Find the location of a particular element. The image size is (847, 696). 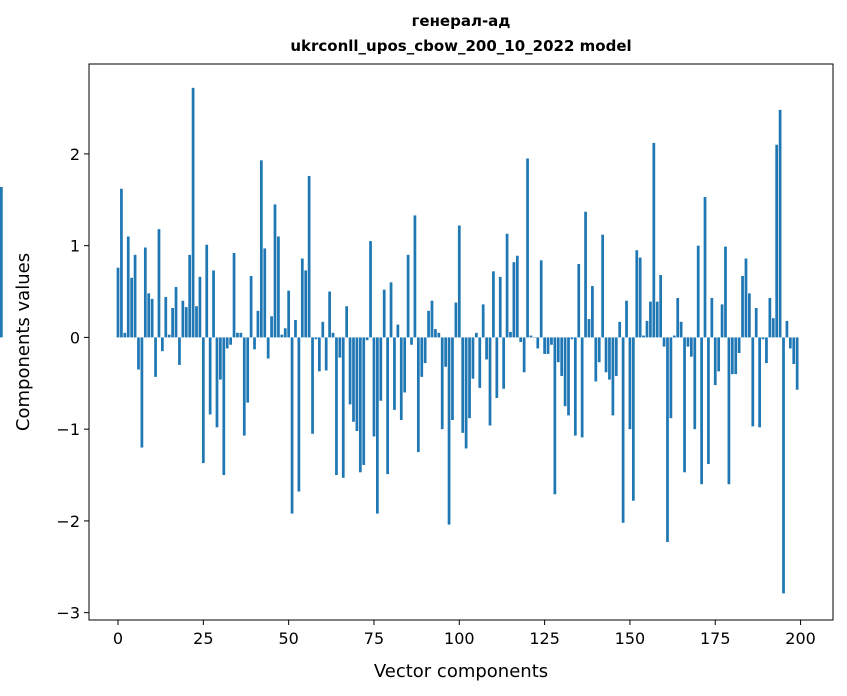

y-tick-label: 0 is located at coordinates (75, 337).